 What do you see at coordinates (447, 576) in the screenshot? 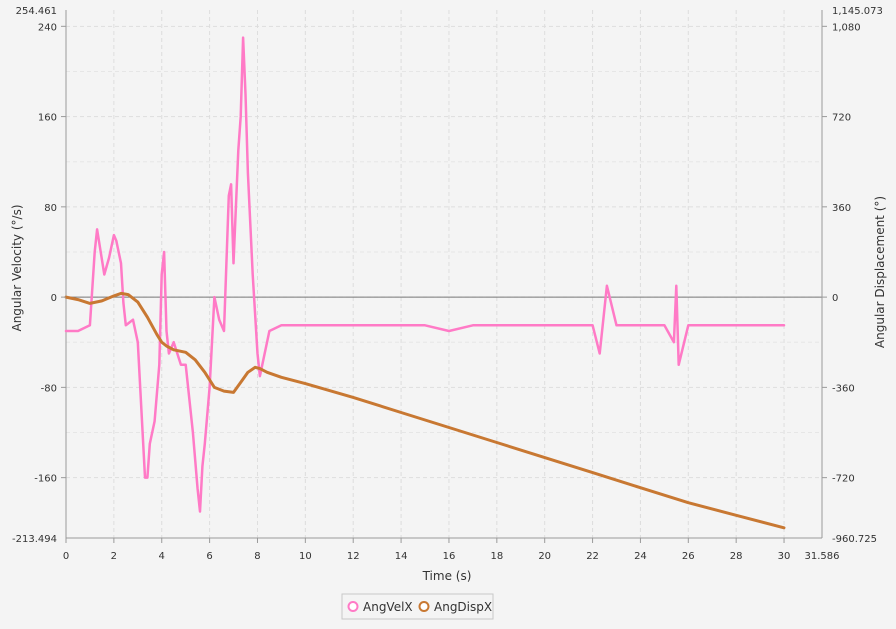
I see `x-axis-title: Time (s)` at bounding box center [447, 576].